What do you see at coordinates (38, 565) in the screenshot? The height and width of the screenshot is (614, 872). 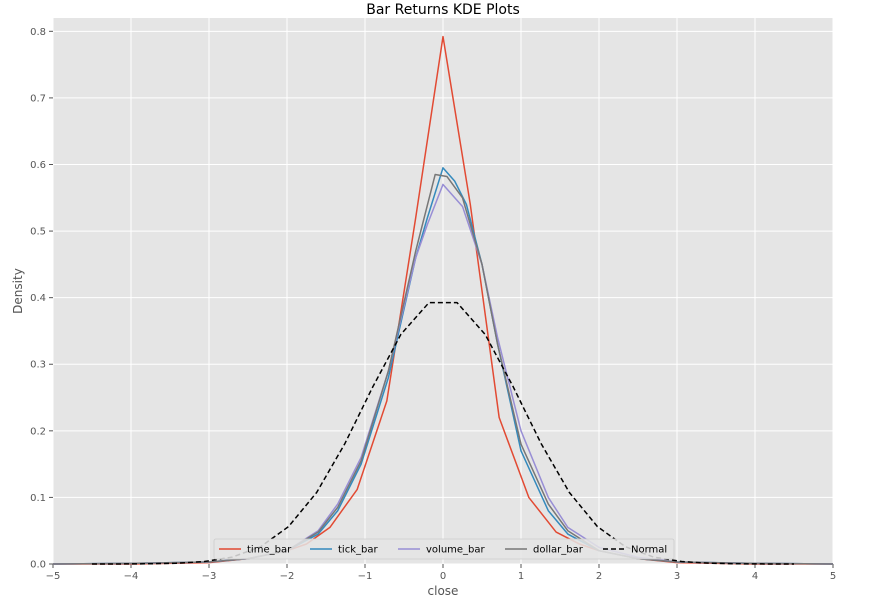 I see `y-tick-label: 0.0` at bounding box center [38, 565].